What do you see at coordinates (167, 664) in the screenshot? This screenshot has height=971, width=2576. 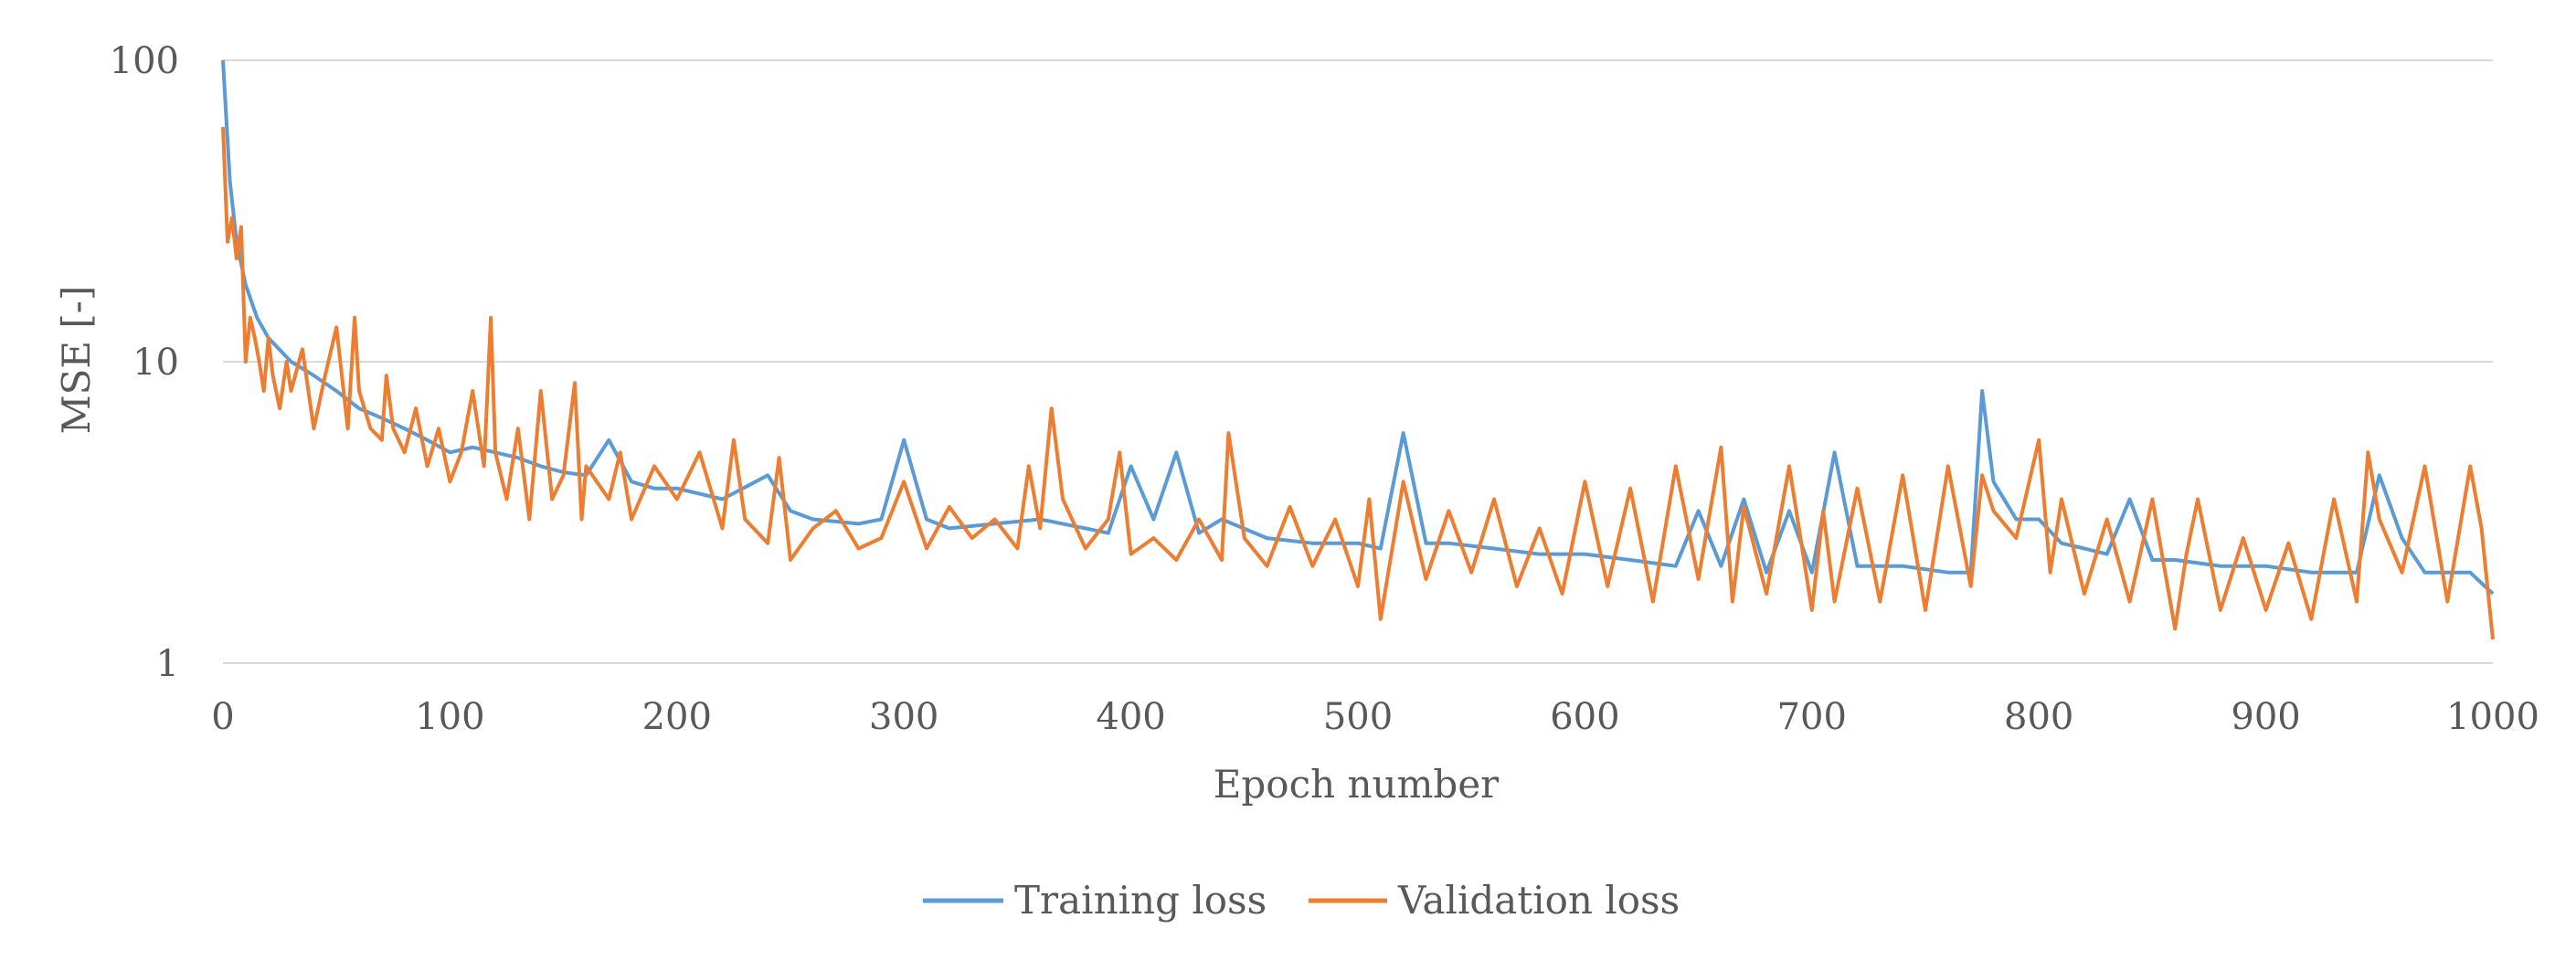 I see `y-tick-label: 1` at bounding box center [167, 664].